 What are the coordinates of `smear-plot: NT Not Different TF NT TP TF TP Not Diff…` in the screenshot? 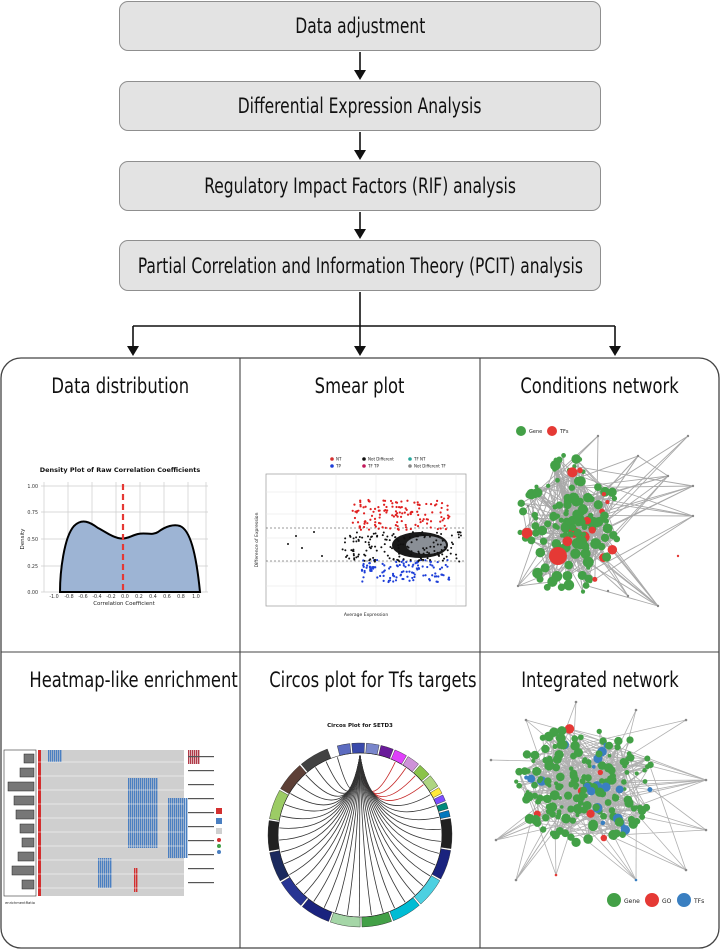 It's located at (360, 537).